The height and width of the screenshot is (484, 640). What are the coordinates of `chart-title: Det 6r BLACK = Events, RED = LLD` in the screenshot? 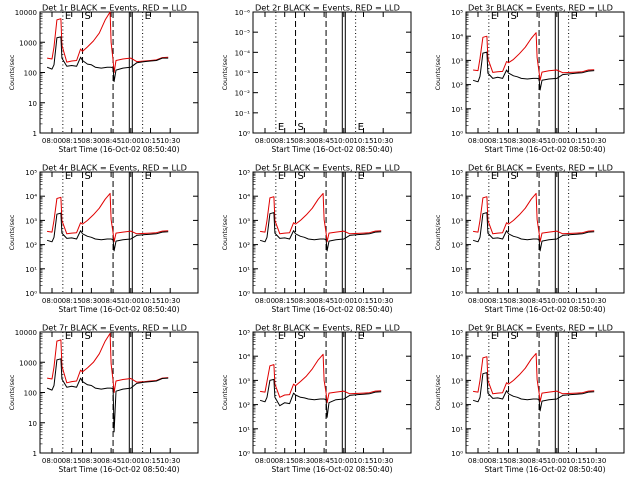 It's located at (540, 168).